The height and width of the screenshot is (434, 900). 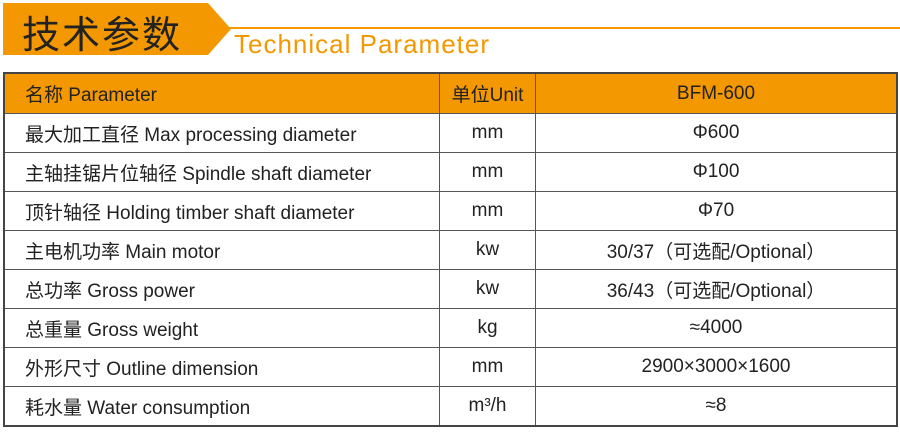 What do you see at coordinates (221, 172) in the screenshot?
I see `cell-parameter: 主轴挂锯片位轴径 Spindle shaft diameter` at bounding box center [221, 172].